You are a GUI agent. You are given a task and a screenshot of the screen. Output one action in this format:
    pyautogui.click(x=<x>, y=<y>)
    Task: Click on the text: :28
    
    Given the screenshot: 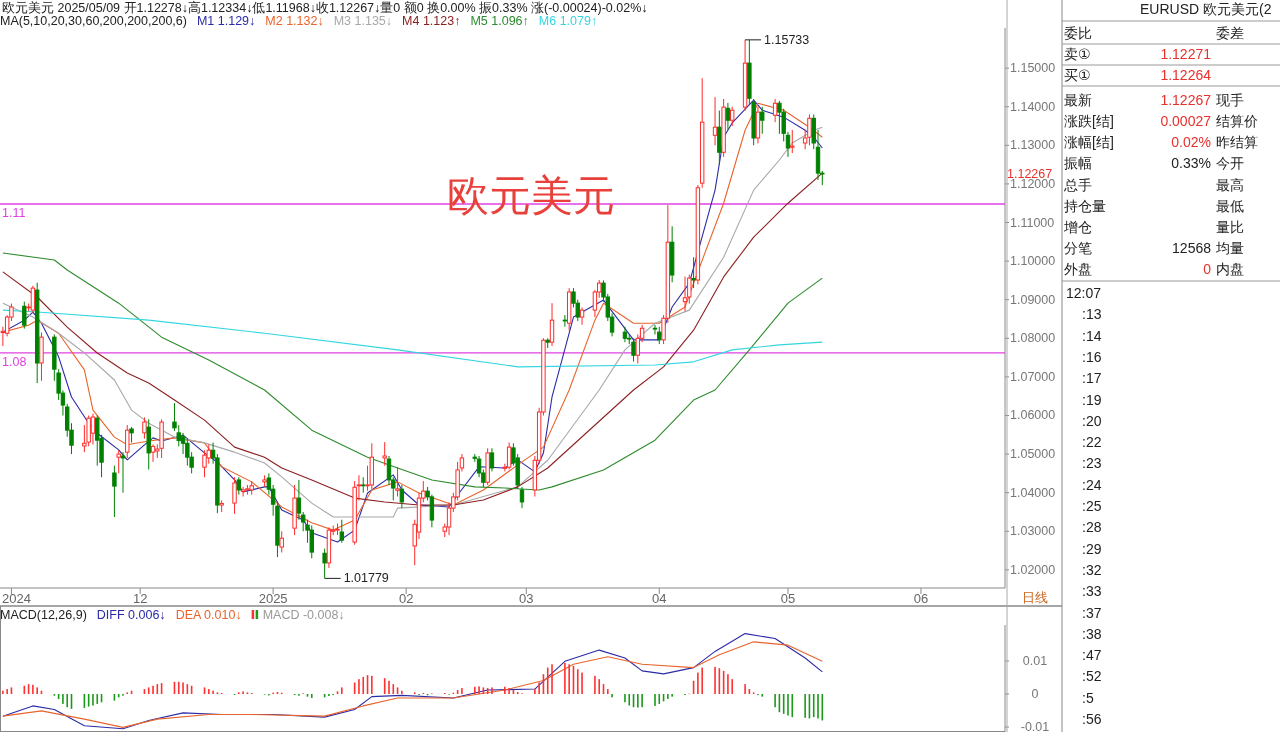 What is the action you would take?
    pyautogui.click(x=1092, y=527)
    